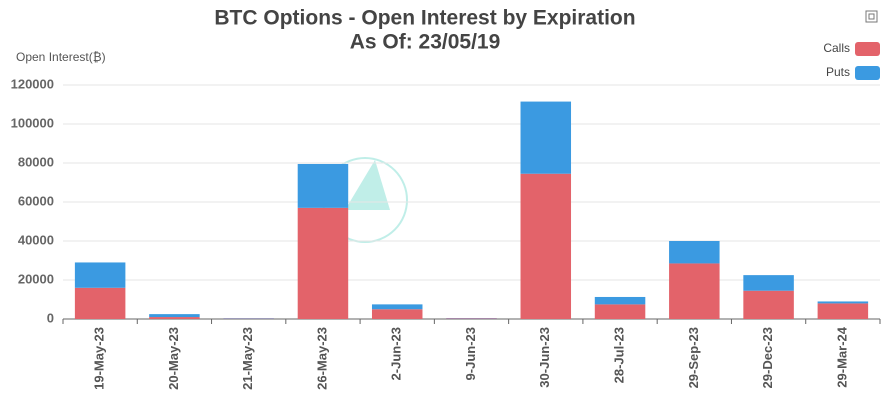  Describe the element at coordinates (321, 358) in the screenshot. I see `x-tick-label: 26-May-23` at that location.